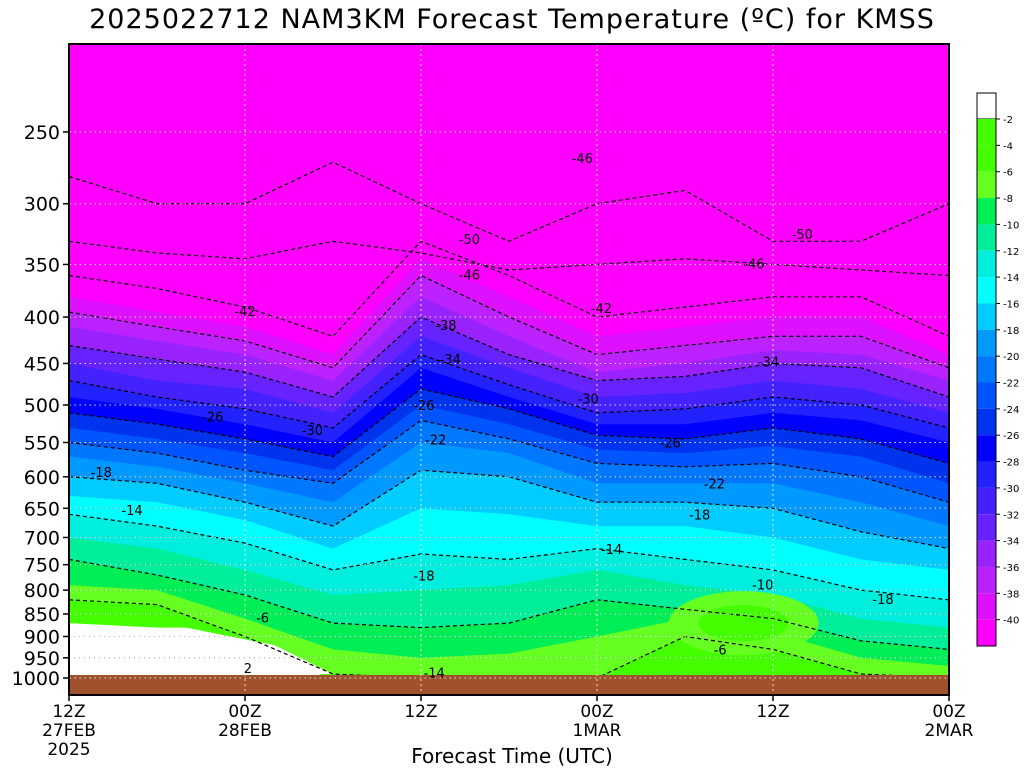 This screenshot has width=1024, height=768. I want to click on colorbar-label: -20, so click(1011, 357).